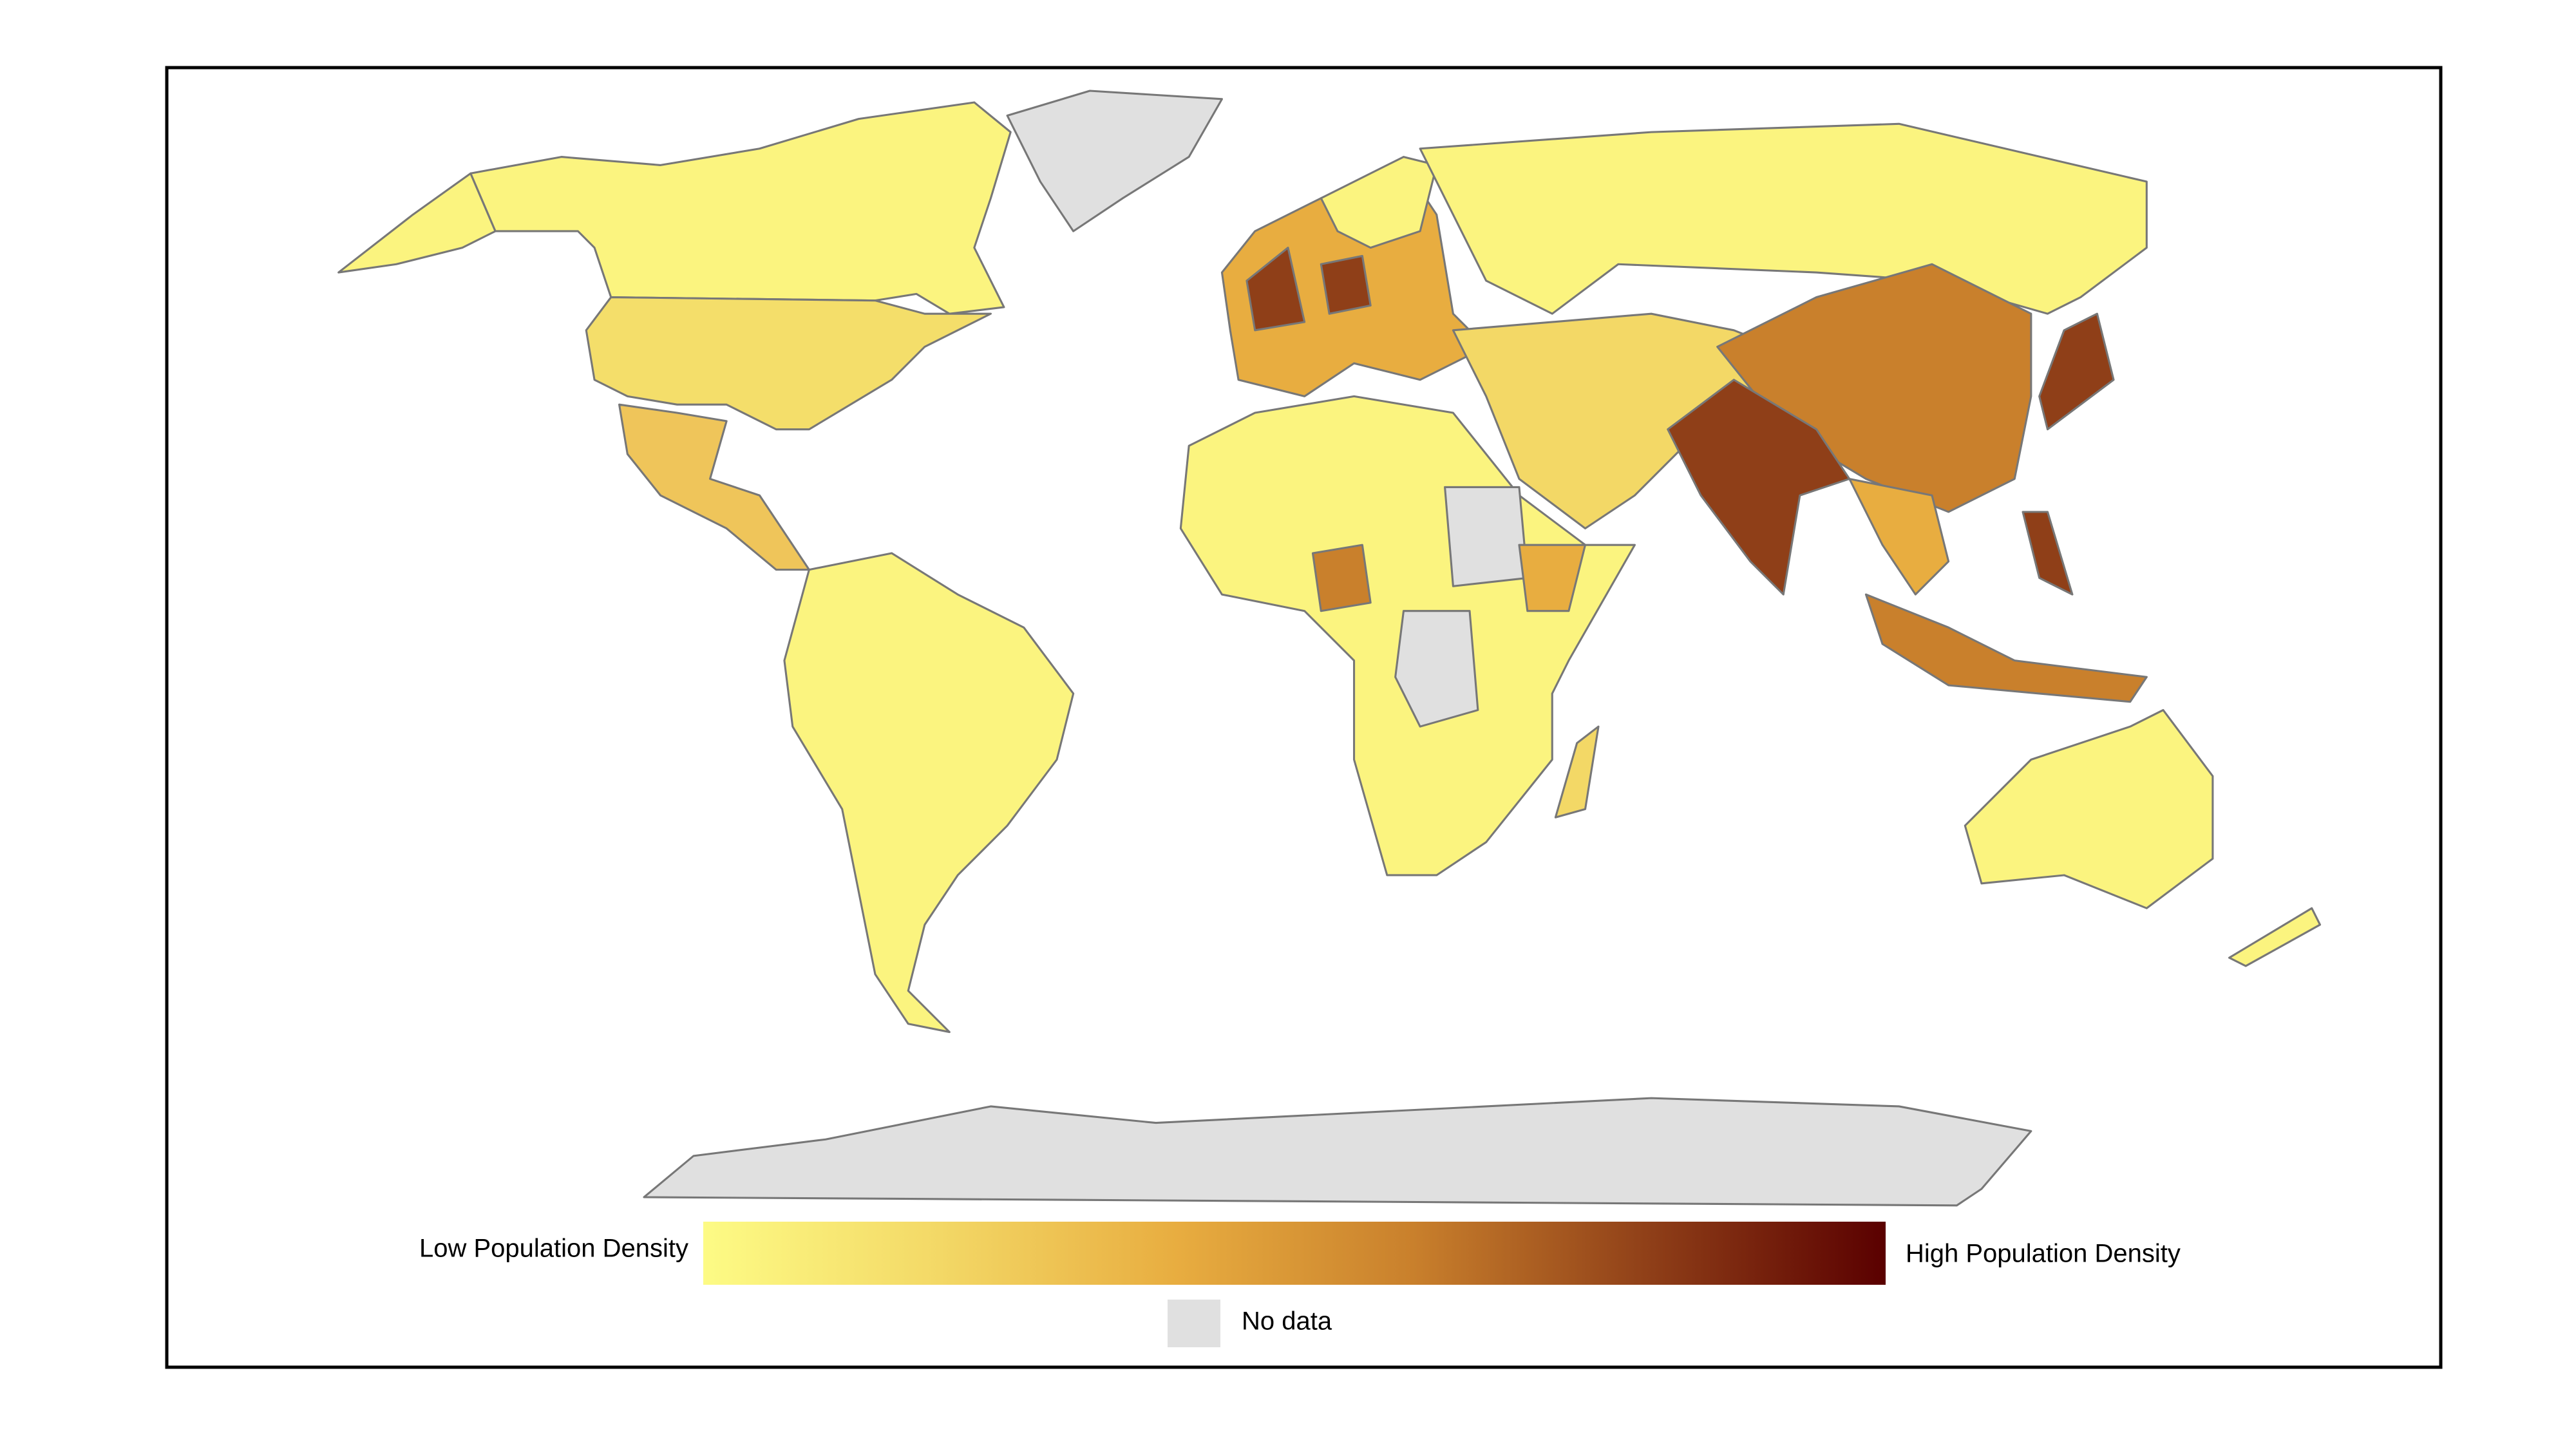 The height and width of the screenshot is (1449, 2576). Describe the element at coordinates (1552, 578) in the screenshot. I see `ethiopia` at that location.